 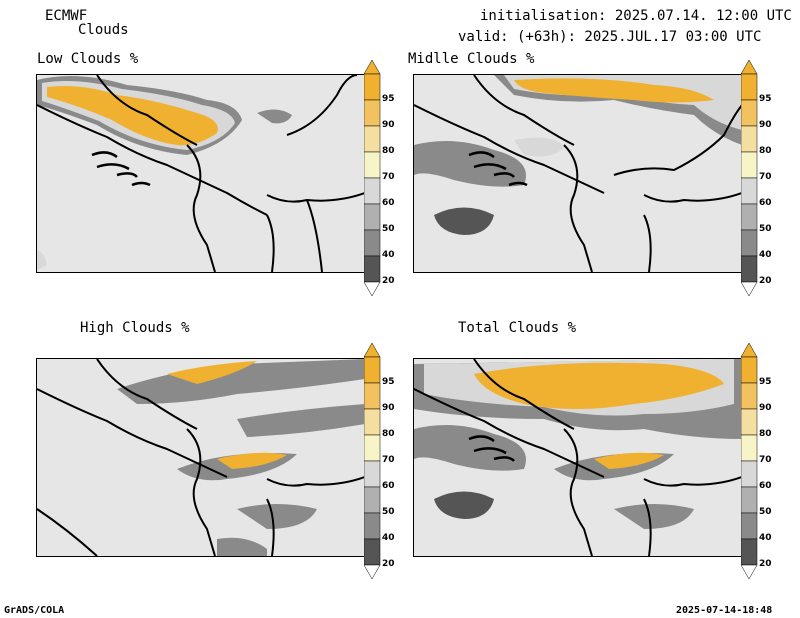 What do you see at coordinates (66, 16) in the screenshot?
I see `model-name: ECMWF` at bounding box center [66, 16].